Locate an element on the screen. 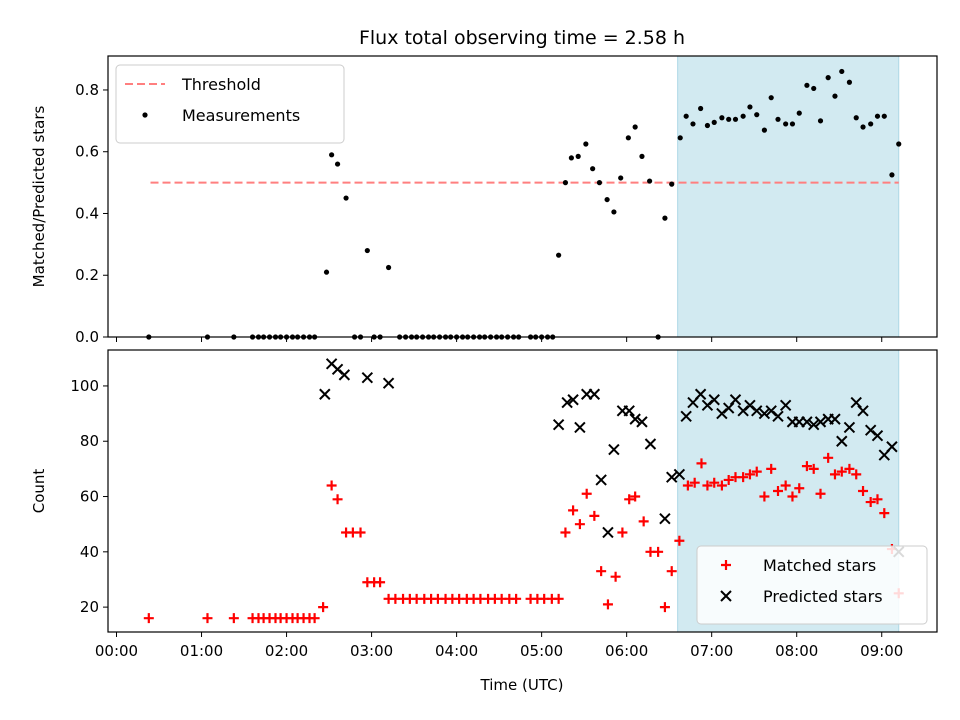  legend-label: Threshold is located at coordinates (221, 84).